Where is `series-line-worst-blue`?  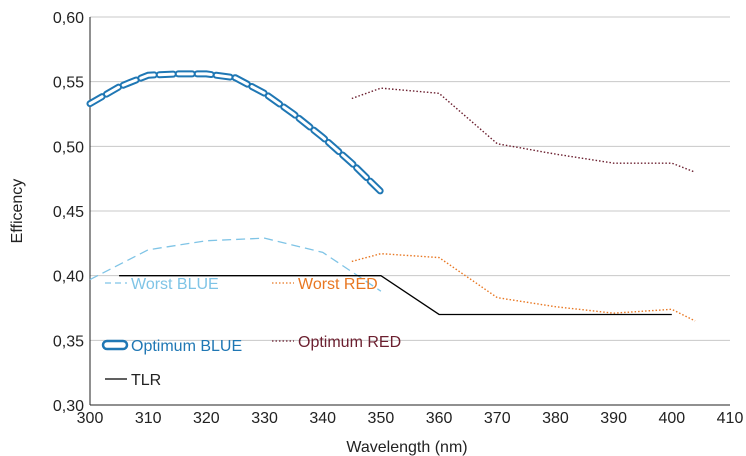
series-line-worst-blue is located at coordinates (235, 264).